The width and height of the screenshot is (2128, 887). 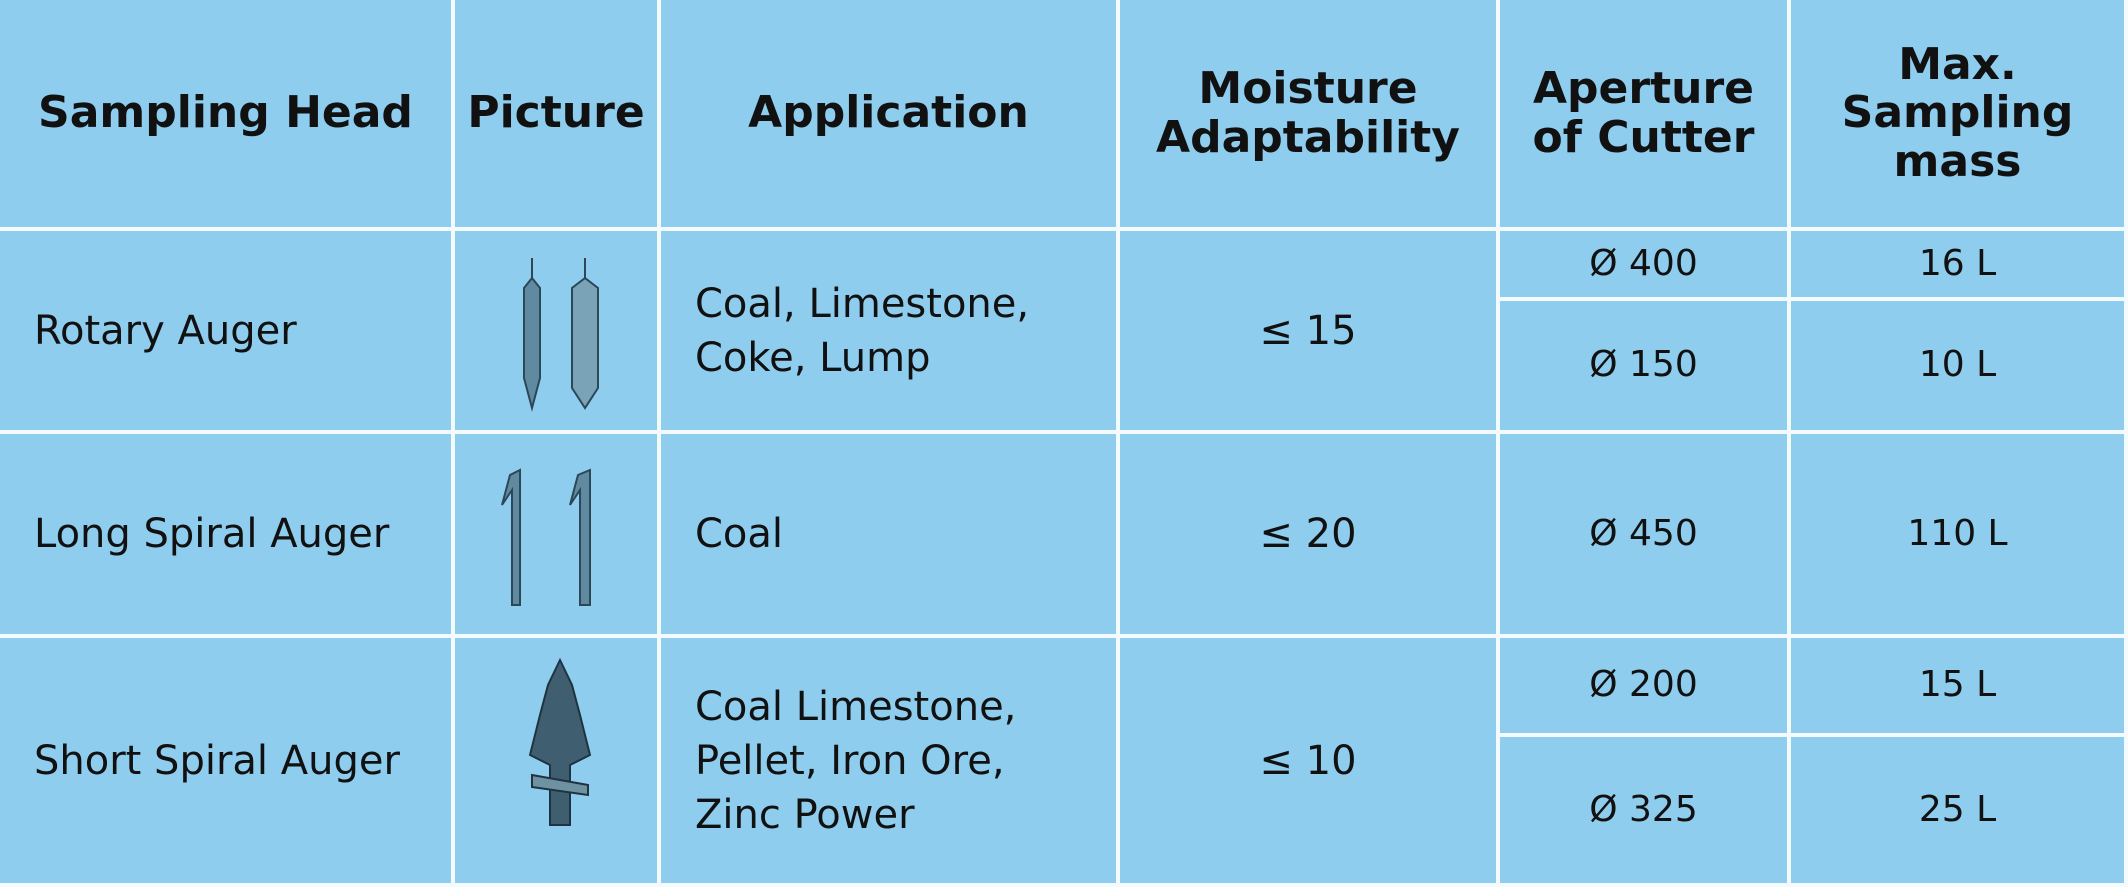 What do you see at coordinates (1959, 115) in the screenshot?
I see `header-cell: Max. Sampling mass` at bounding box center [1959, 115].